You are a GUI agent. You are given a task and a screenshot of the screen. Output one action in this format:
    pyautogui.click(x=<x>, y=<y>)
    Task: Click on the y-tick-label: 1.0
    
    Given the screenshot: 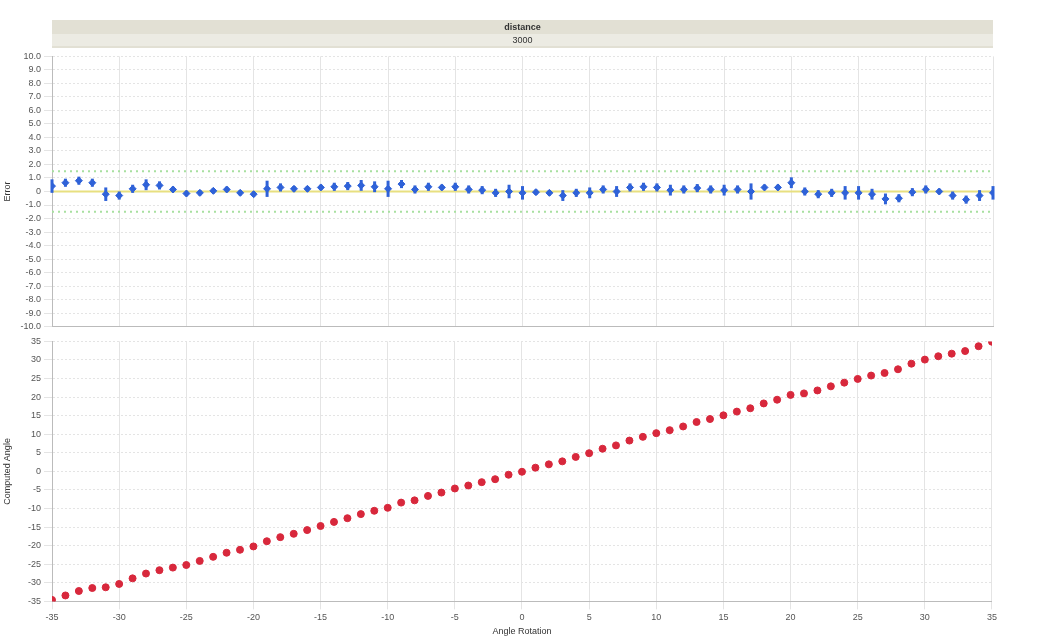 What is the action you would take?
    pyautogui.click(x=34, y=177)
    